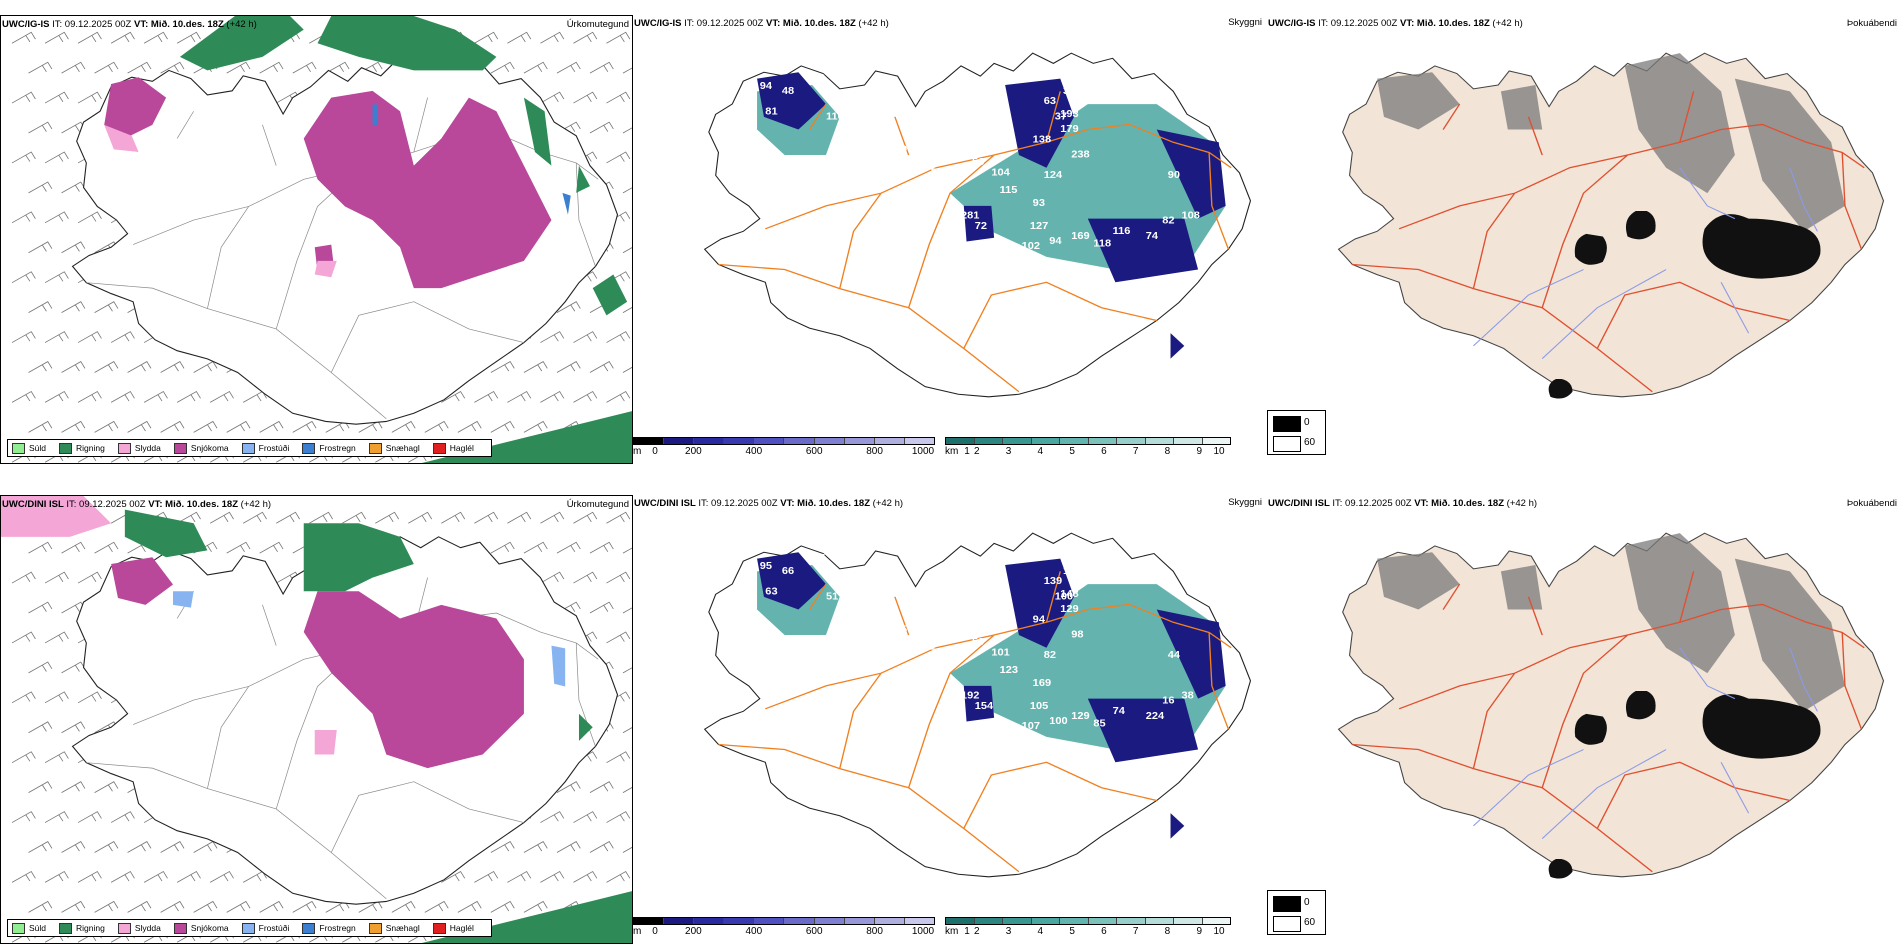 Image resolution: width=1900 pixels, height=950 pixels. Describe the element at coordinates (931, 155) in the screenshot. I see `visibility-value-label: 73` at that location.